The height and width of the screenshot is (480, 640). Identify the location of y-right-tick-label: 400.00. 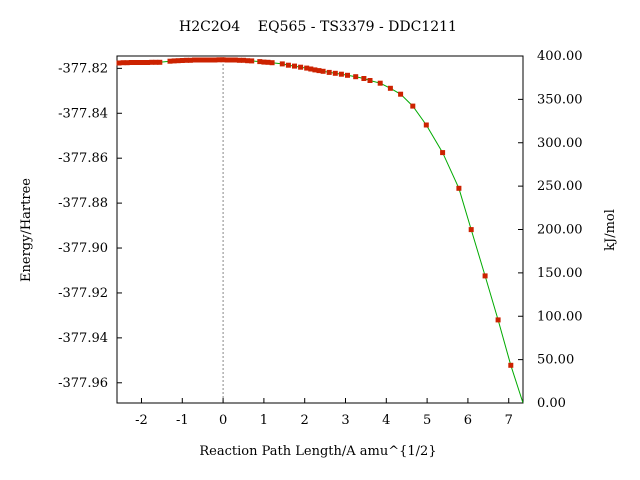
(560, 56).